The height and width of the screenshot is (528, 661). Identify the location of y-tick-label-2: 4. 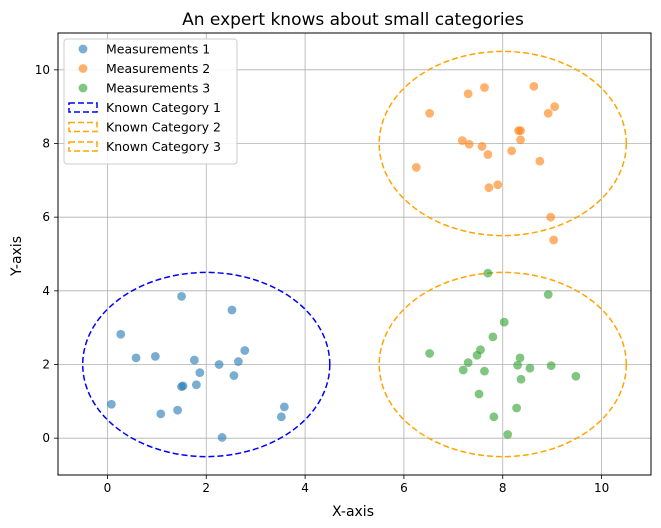
(46, 291).